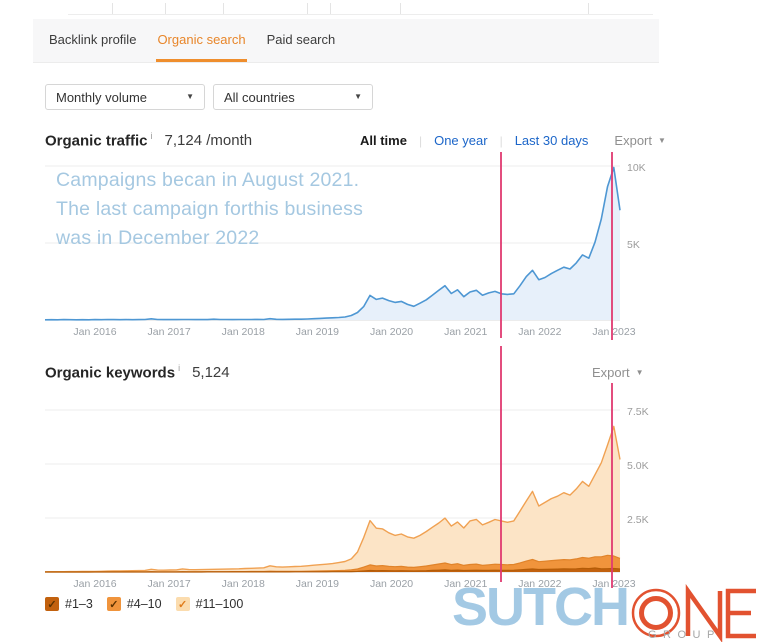 The image size is (768, 644). Describe the element at coordinates (259, 97) in the screenshot. I see `countries-value: All countries` at that location.